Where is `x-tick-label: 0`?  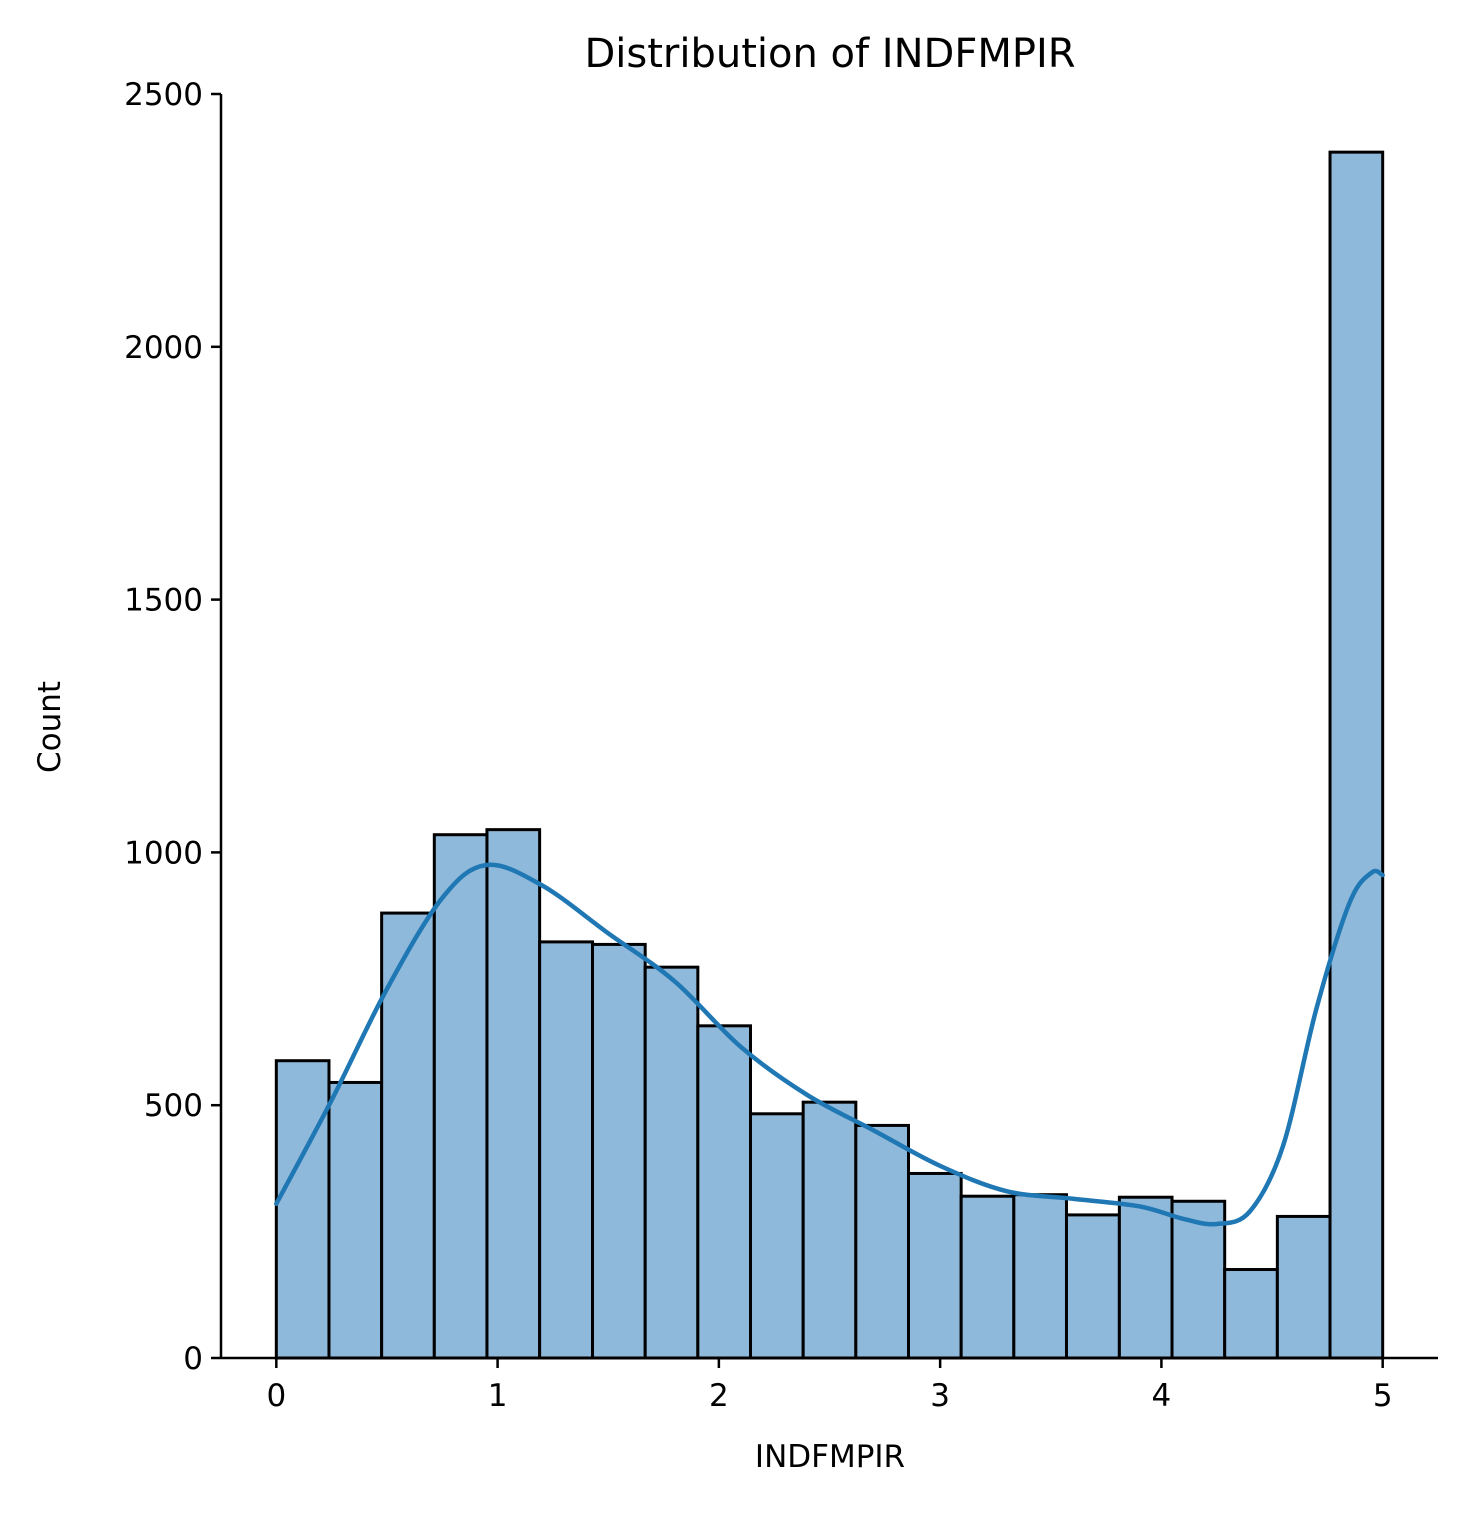 x-tick-label: 0 is located at coordinates (276, 1396).